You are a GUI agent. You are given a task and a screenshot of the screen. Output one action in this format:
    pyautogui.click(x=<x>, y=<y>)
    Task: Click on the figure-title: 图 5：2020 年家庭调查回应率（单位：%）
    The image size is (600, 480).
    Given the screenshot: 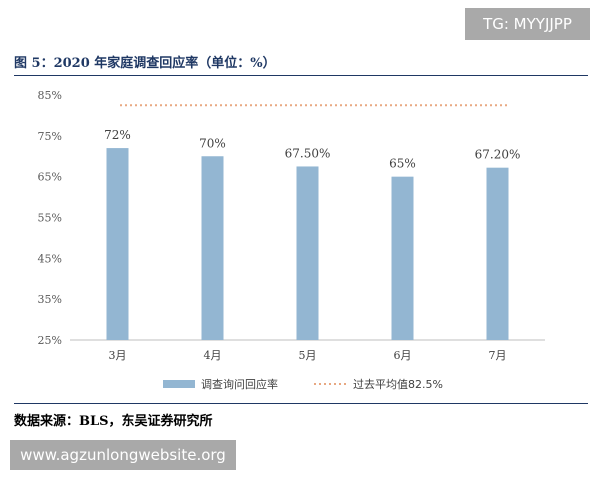 What is the action you would take?
    pyautogui.click(x=145, y=63)
    